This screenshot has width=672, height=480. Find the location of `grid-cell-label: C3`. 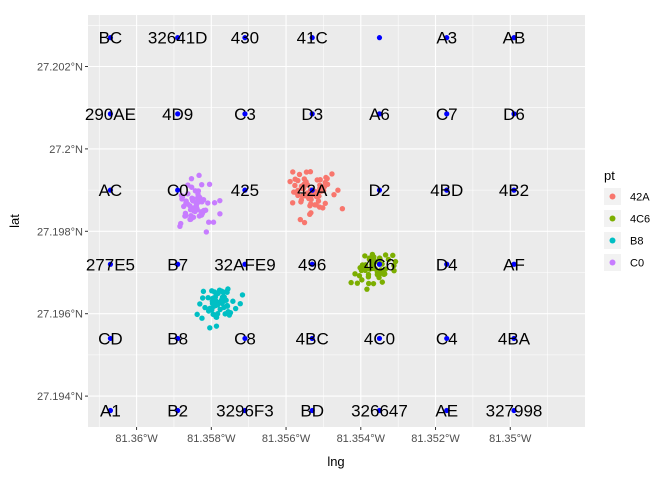

grid-cell-label: C3 is located at coordinates (245, 114).